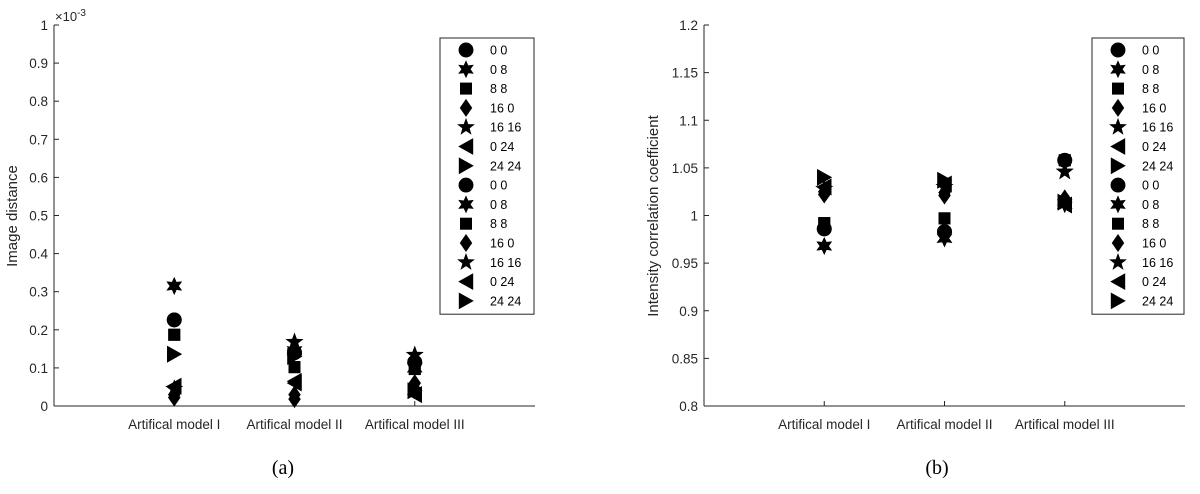  I want to click on data-point-diamond, so click(294, 394).